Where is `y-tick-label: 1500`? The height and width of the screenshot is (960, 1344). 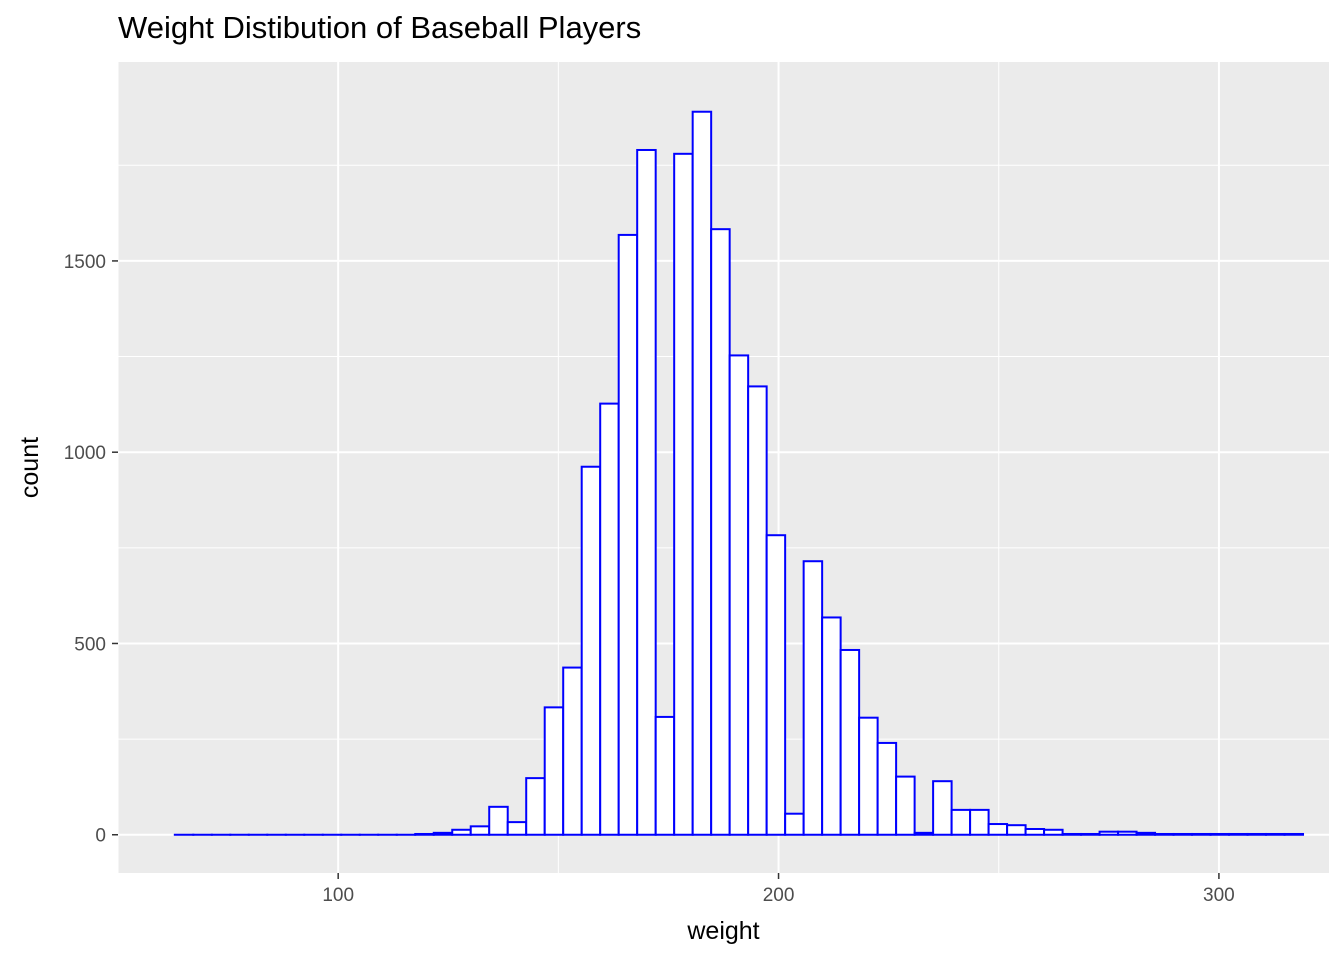
y-tick-label: 1500 is located at coordinates (85, 262).